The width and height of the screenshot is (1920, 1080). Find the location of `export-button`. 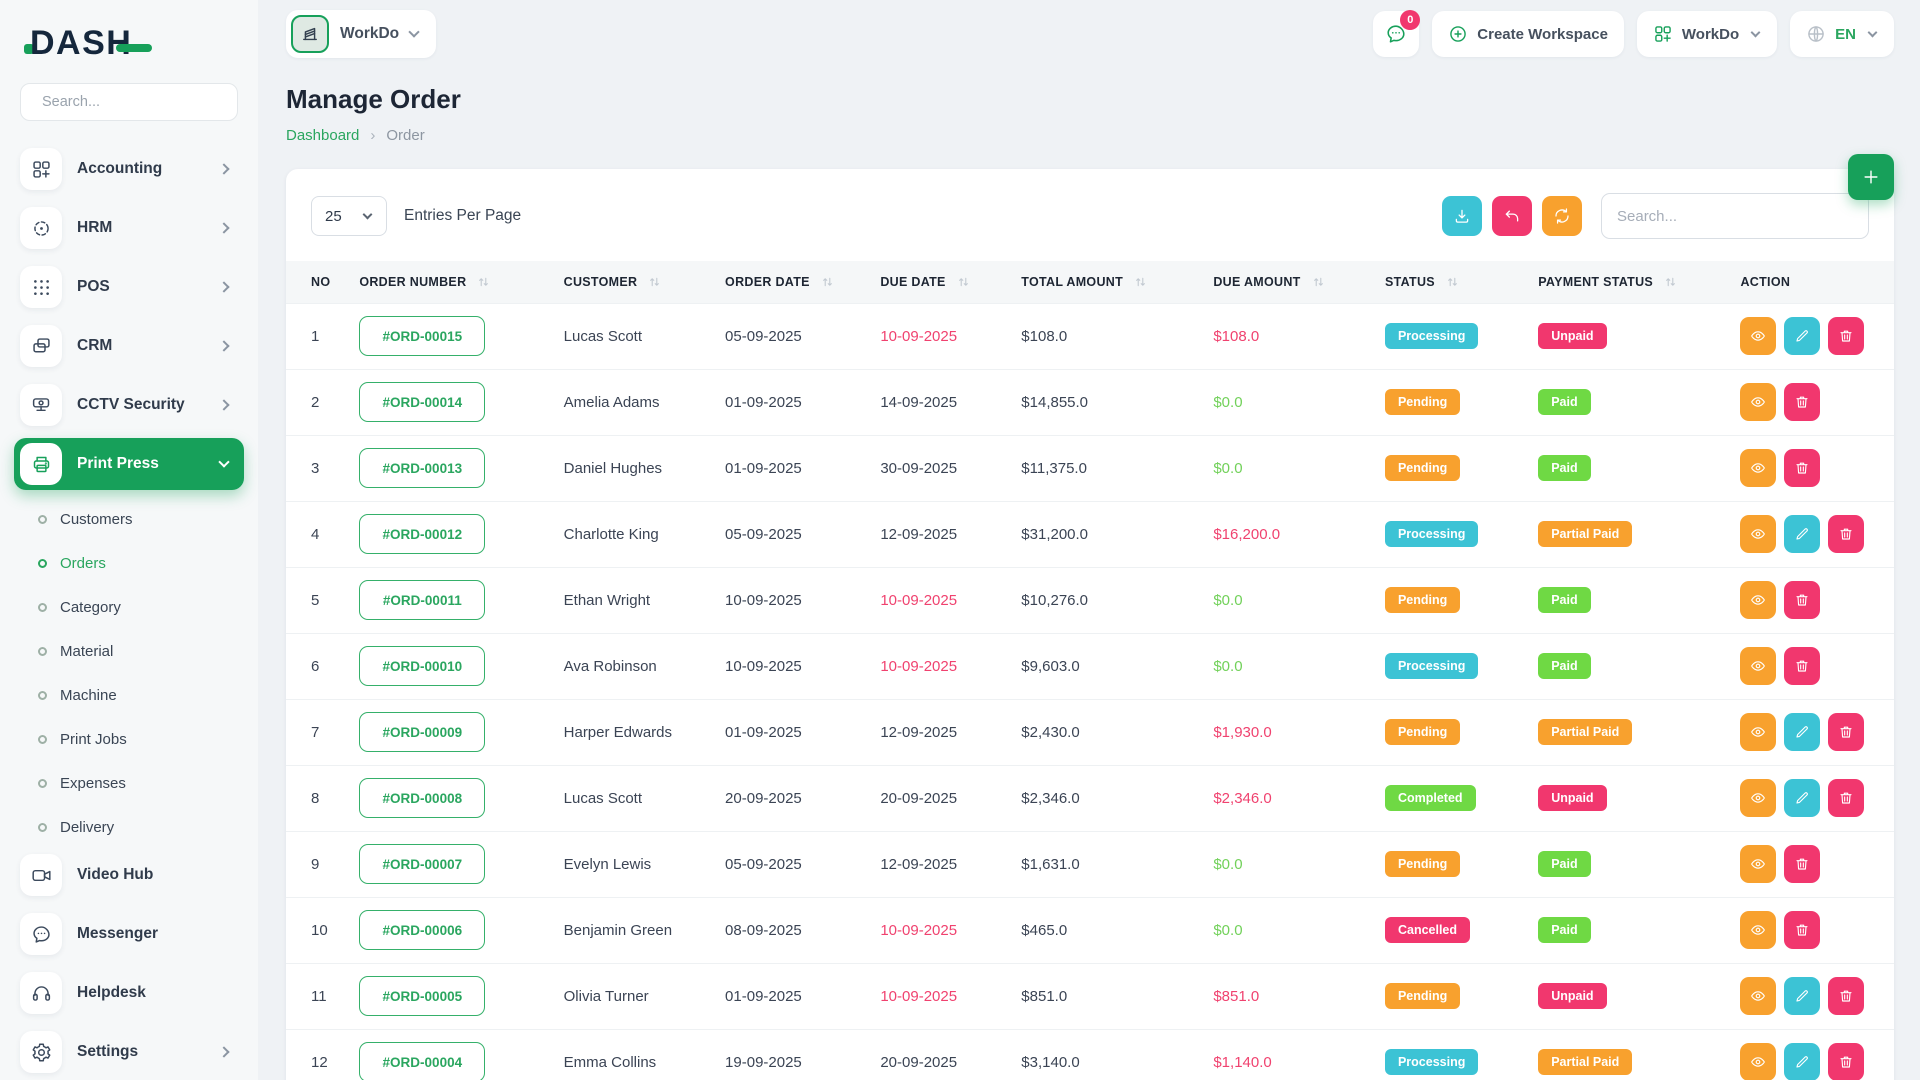

export-button is located at coordinates (1462, 216).